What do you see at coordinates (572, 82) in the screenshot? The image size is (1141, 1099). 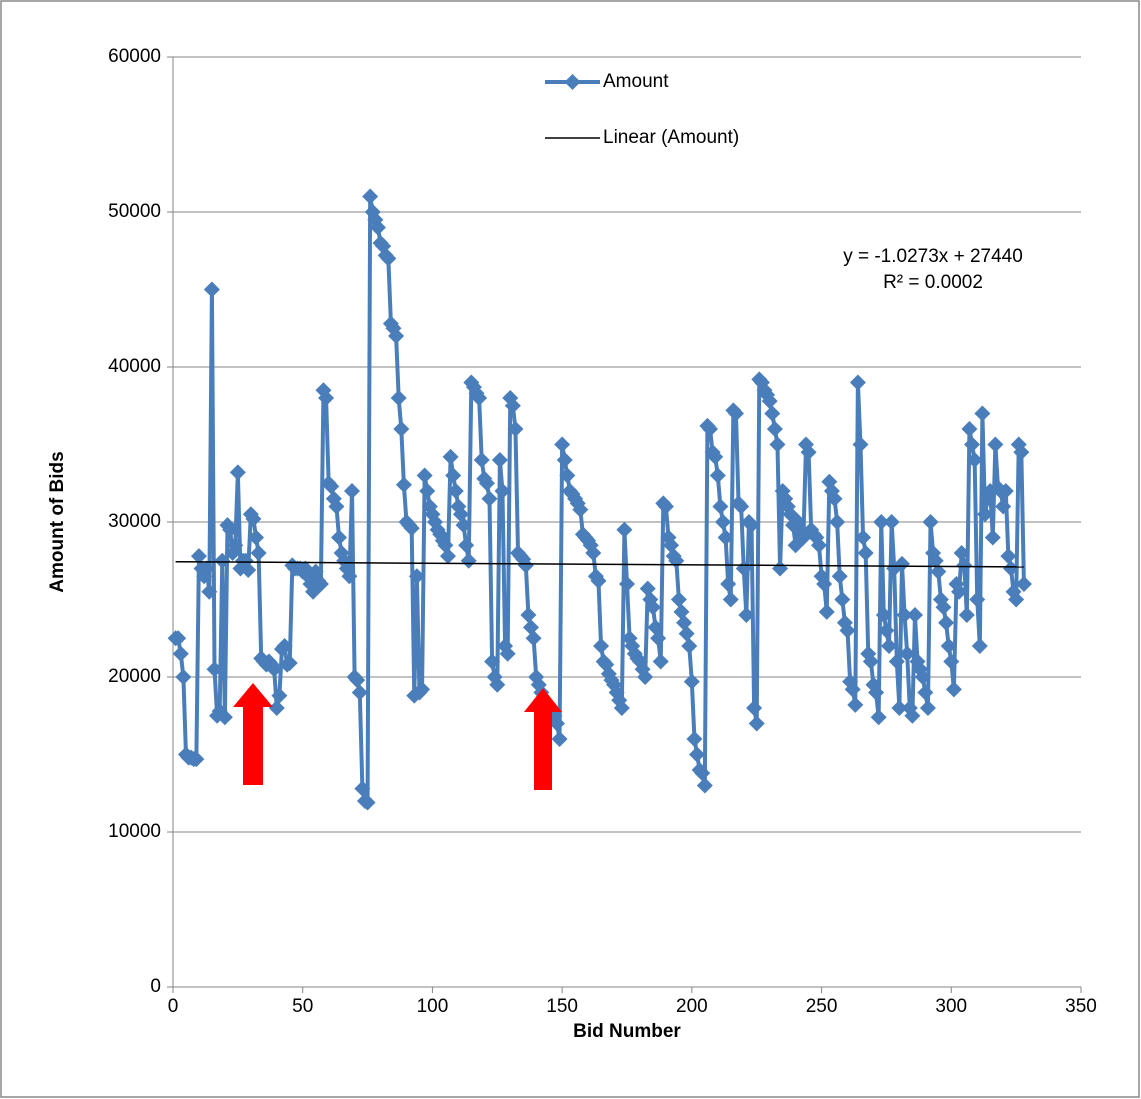 I see `legend-marker` at bounding box center [572, 82].